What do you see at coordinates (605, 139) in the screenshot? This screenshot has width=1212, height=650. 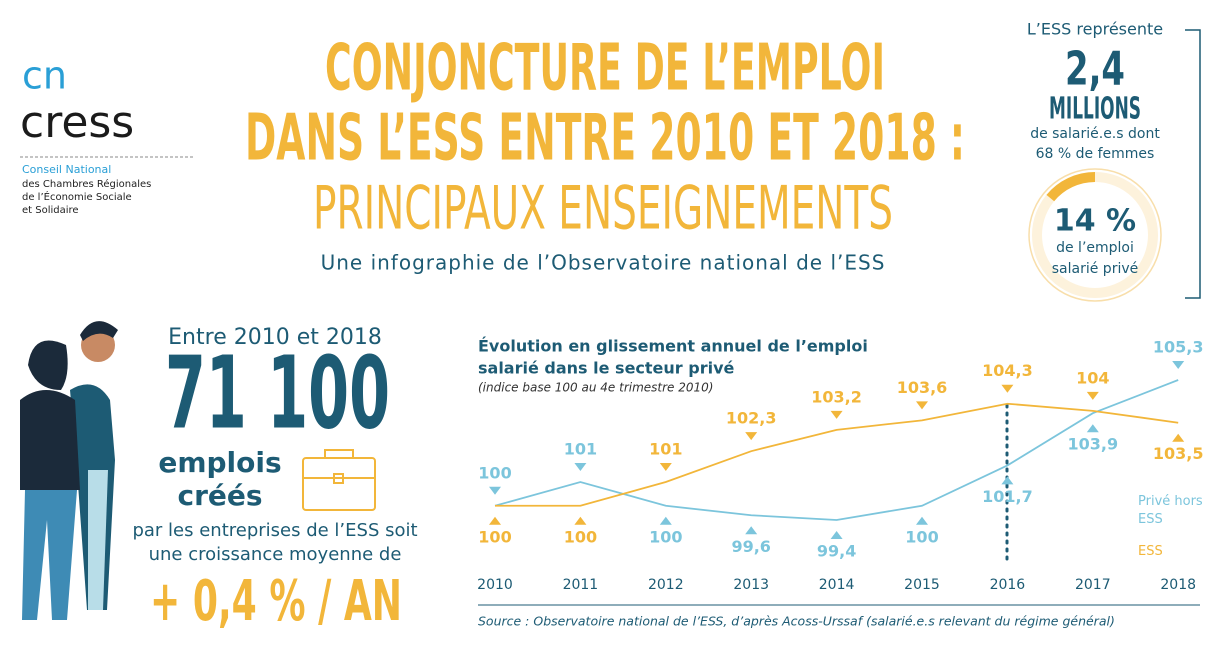 I see `title-line: DANS L’ESS ENTRE 2010 ET 2018 :` at bounding box center [605, 139].